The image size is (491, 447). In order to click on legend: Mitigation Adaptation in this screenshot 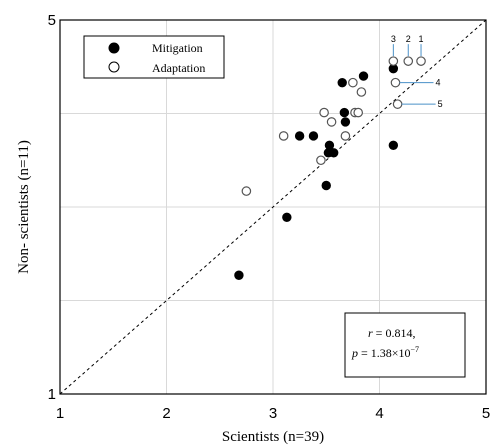, I will do `click(154, 57)`.